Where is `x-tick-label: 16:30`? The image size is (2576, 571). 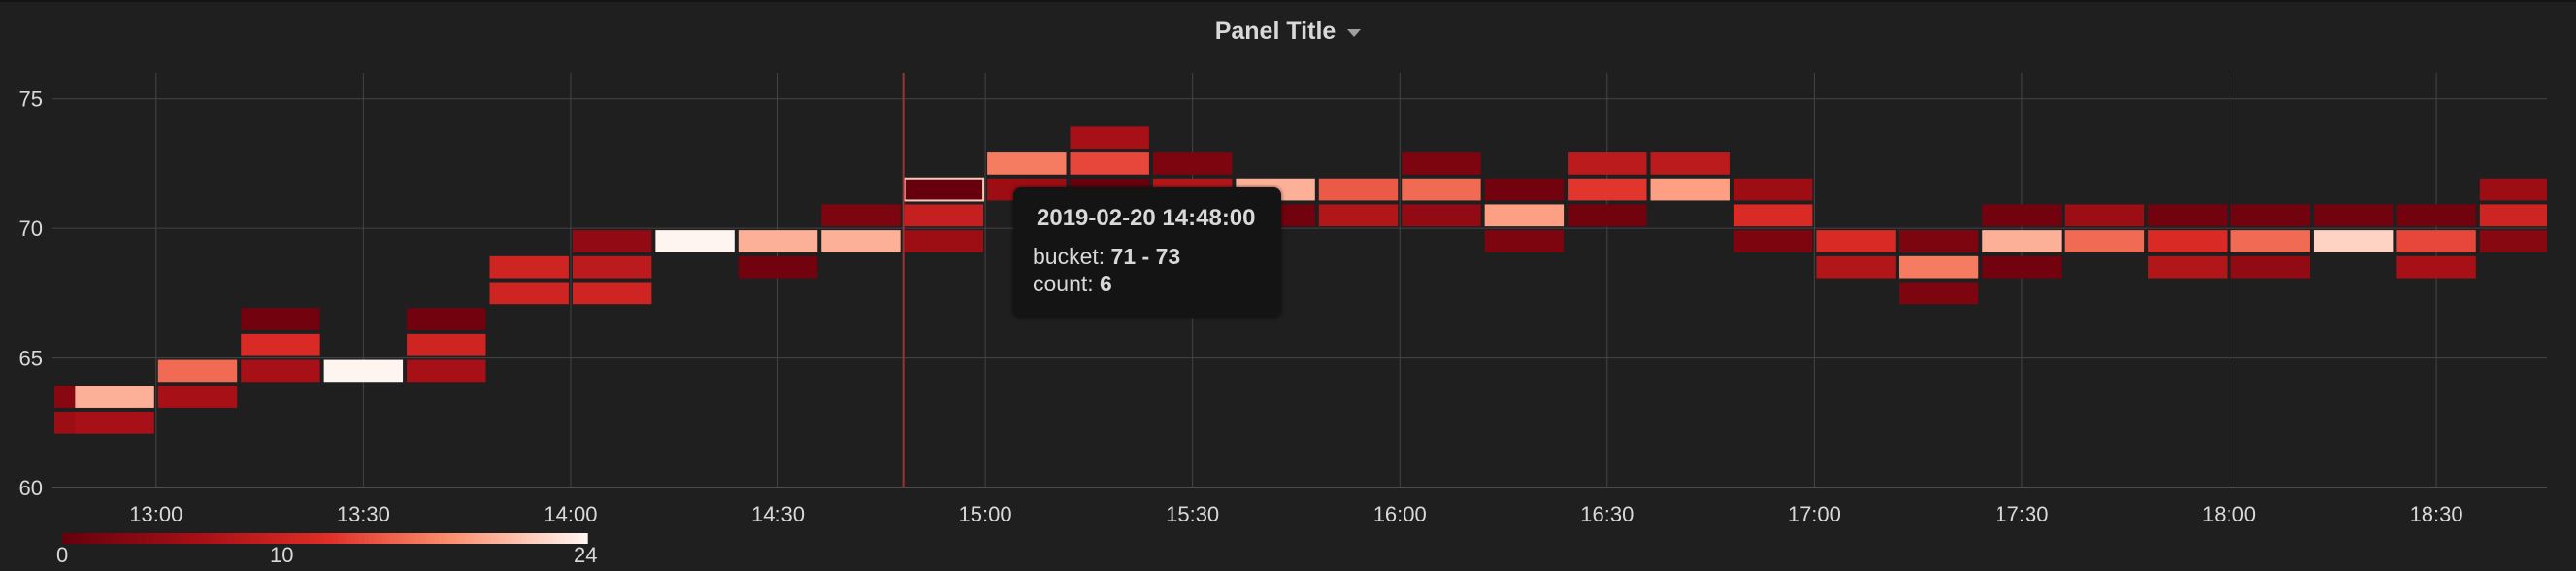
x-tick-label: 16:30 is located at coordinates (1607, 514).